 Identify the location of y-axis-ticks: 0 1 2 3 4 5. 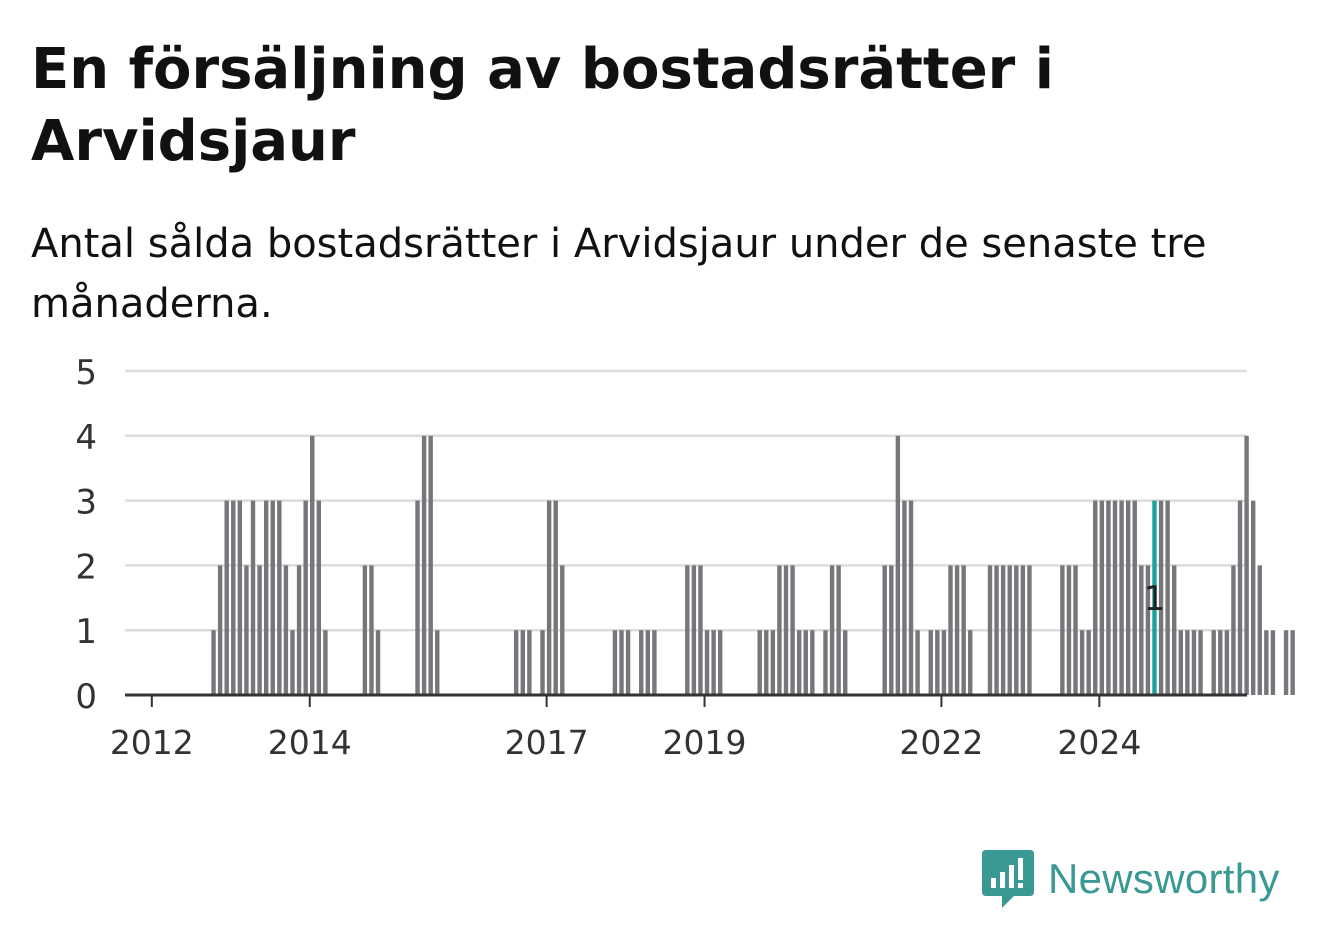
(86, 535).